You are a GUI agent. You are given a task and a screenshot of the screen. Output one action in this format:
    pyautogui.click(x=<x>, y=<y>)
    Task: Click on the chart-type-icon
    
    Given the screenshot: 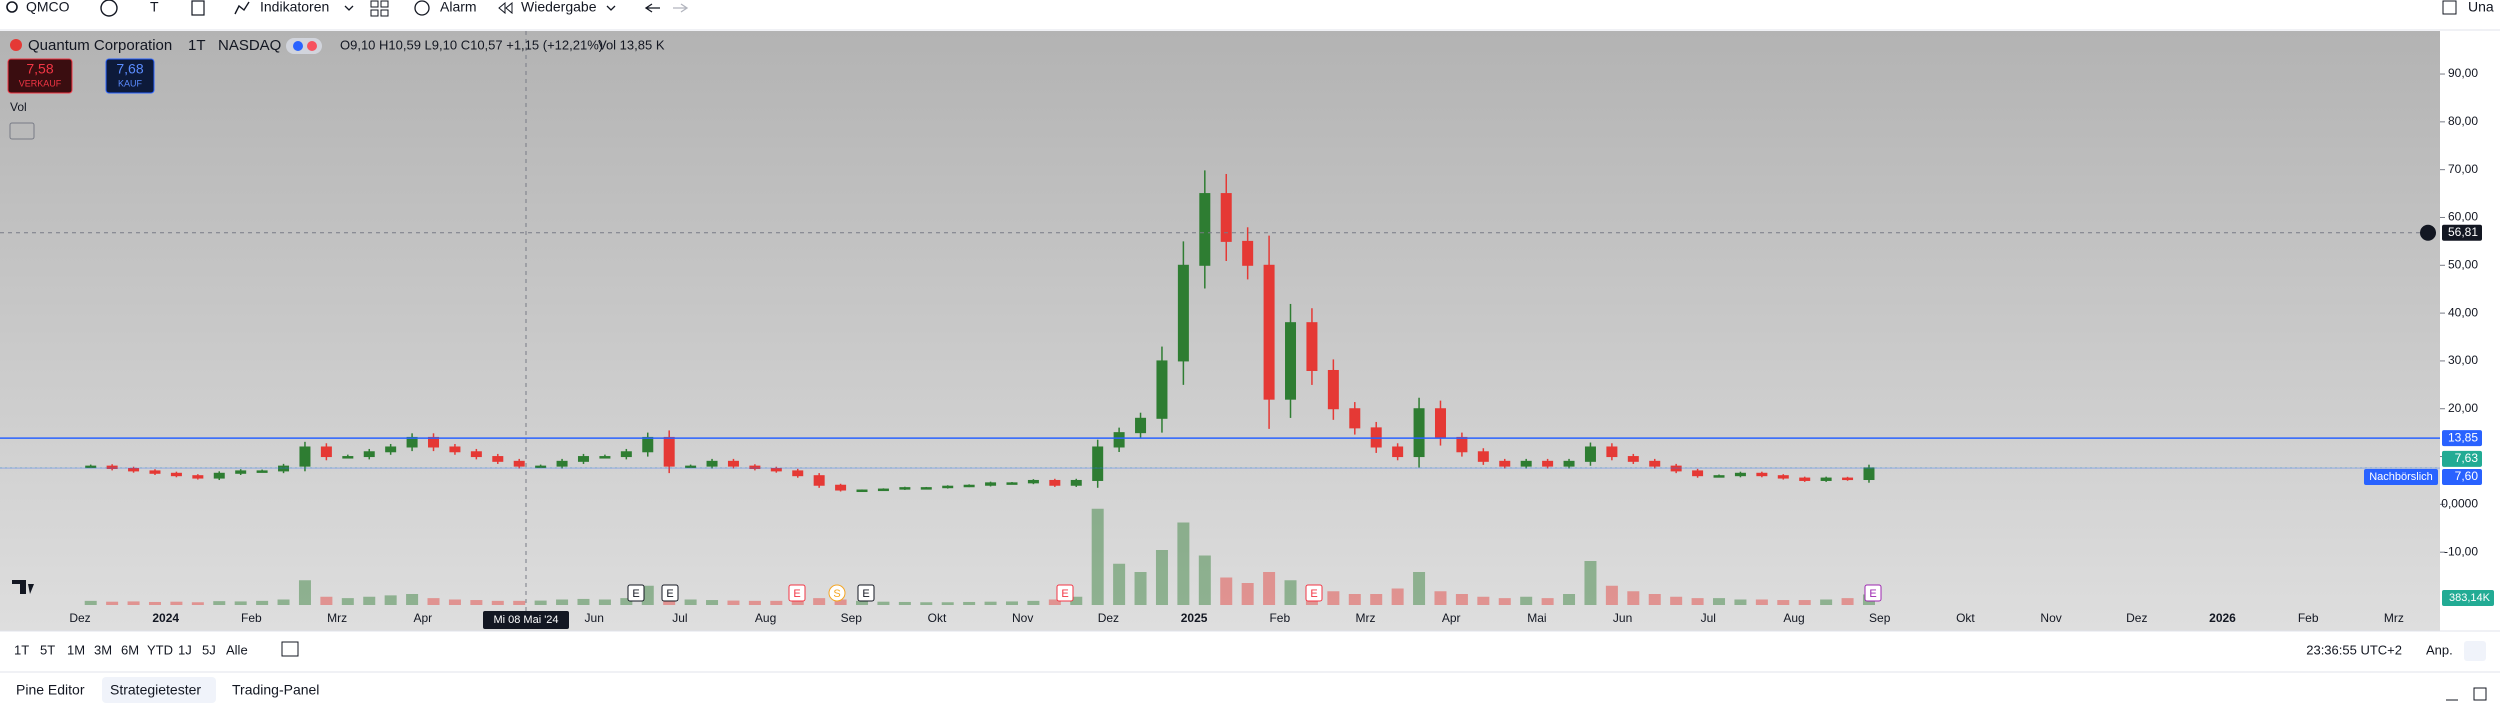 What is the action you would take?
    pyautogui.click(x=198, y=8)
    